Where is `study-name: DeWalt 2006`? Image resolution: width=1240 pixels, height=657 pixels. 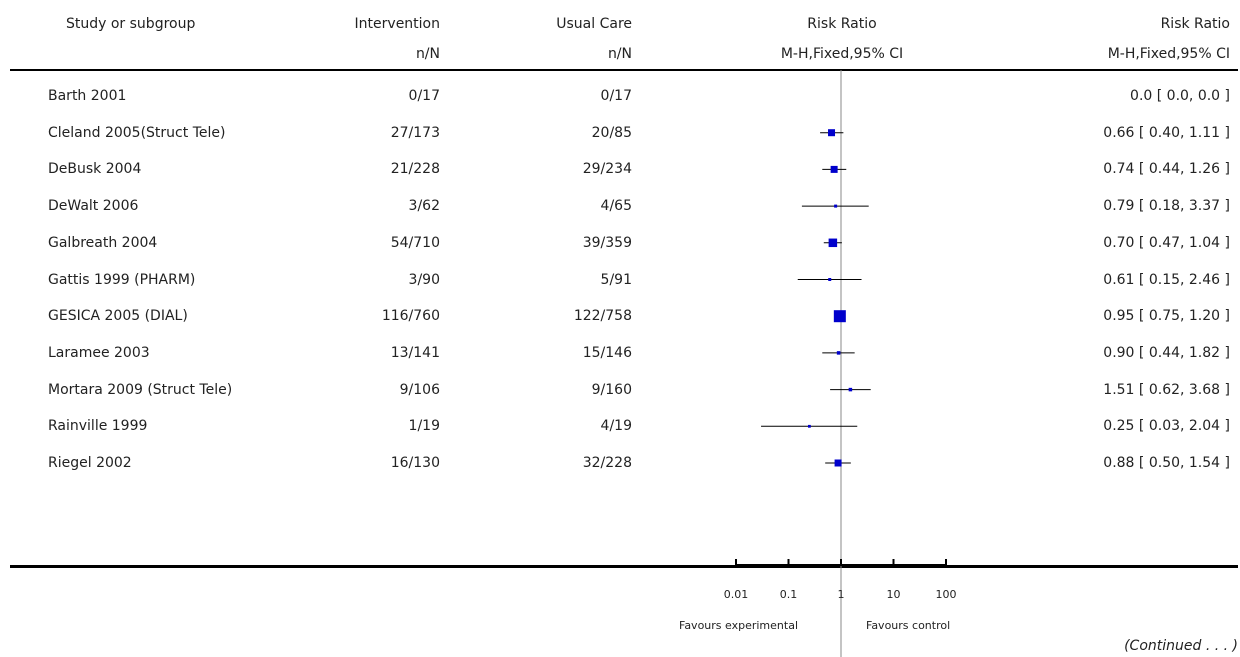
study-name: DeWalt 2006 is located at coordinates (93, 206).